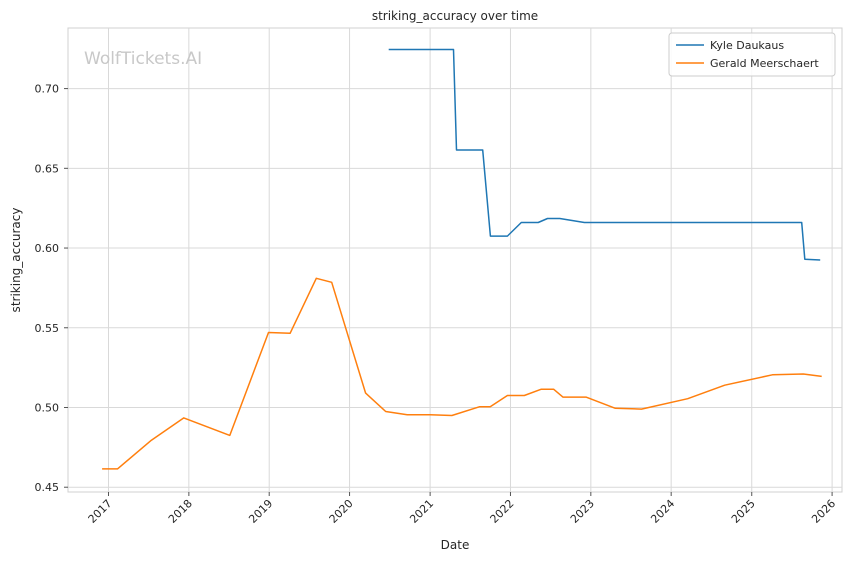  I want to click on x-tick-label: 2017, so click(100, 511).